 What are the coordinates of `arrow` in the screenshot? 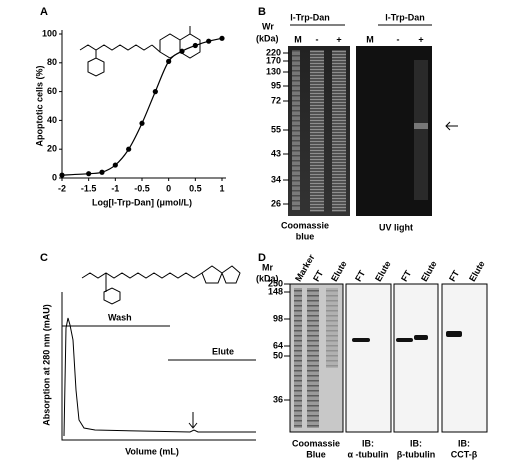 It's located at (193, 425).